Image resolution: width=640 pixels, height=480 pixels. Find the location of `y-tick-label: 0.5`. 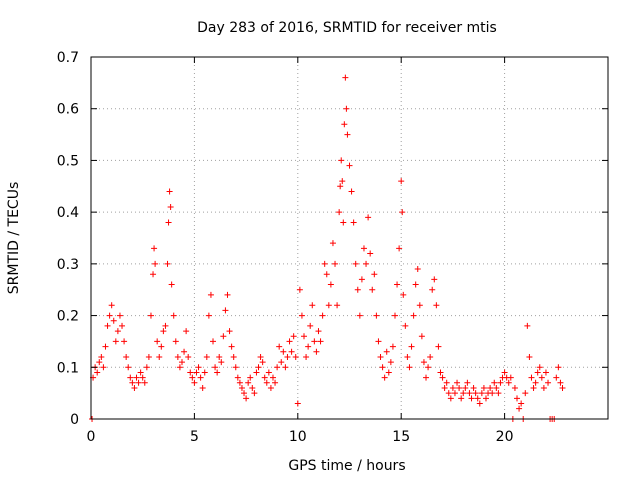

y-tick-label: 0.5 is located at coordinates (68, 161).